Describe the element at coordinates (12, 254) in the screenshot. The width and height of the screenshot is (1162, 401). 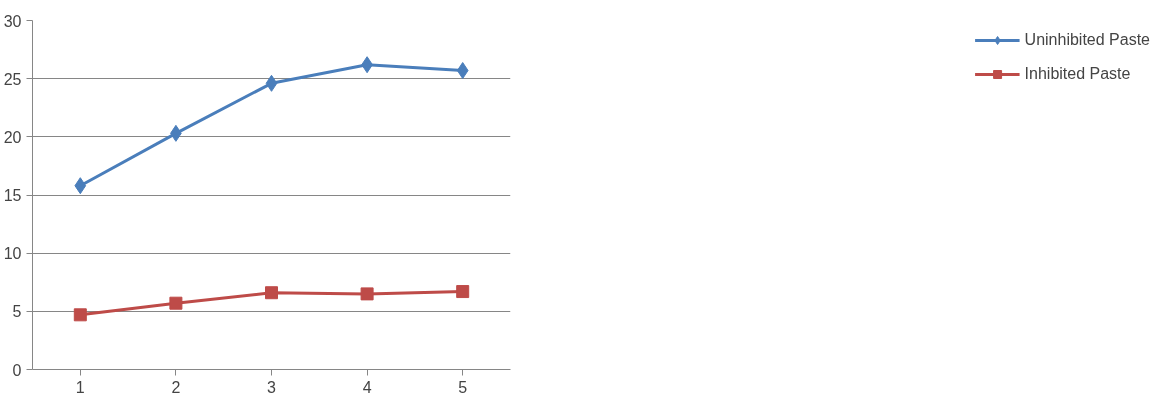
I see `y-tick-label: 10` at that location.